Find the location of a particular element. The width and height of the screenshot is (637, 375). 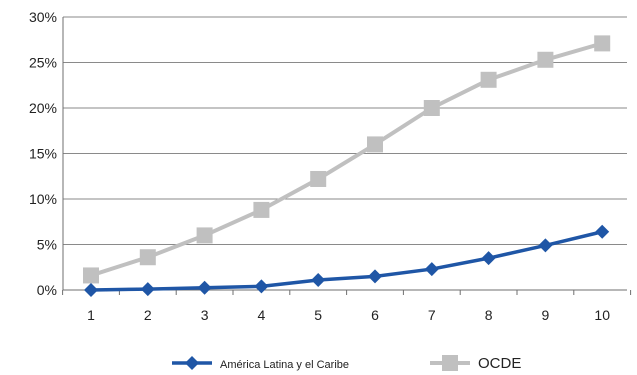

x-tick-label: 10 is located at coordinates (602, 315).